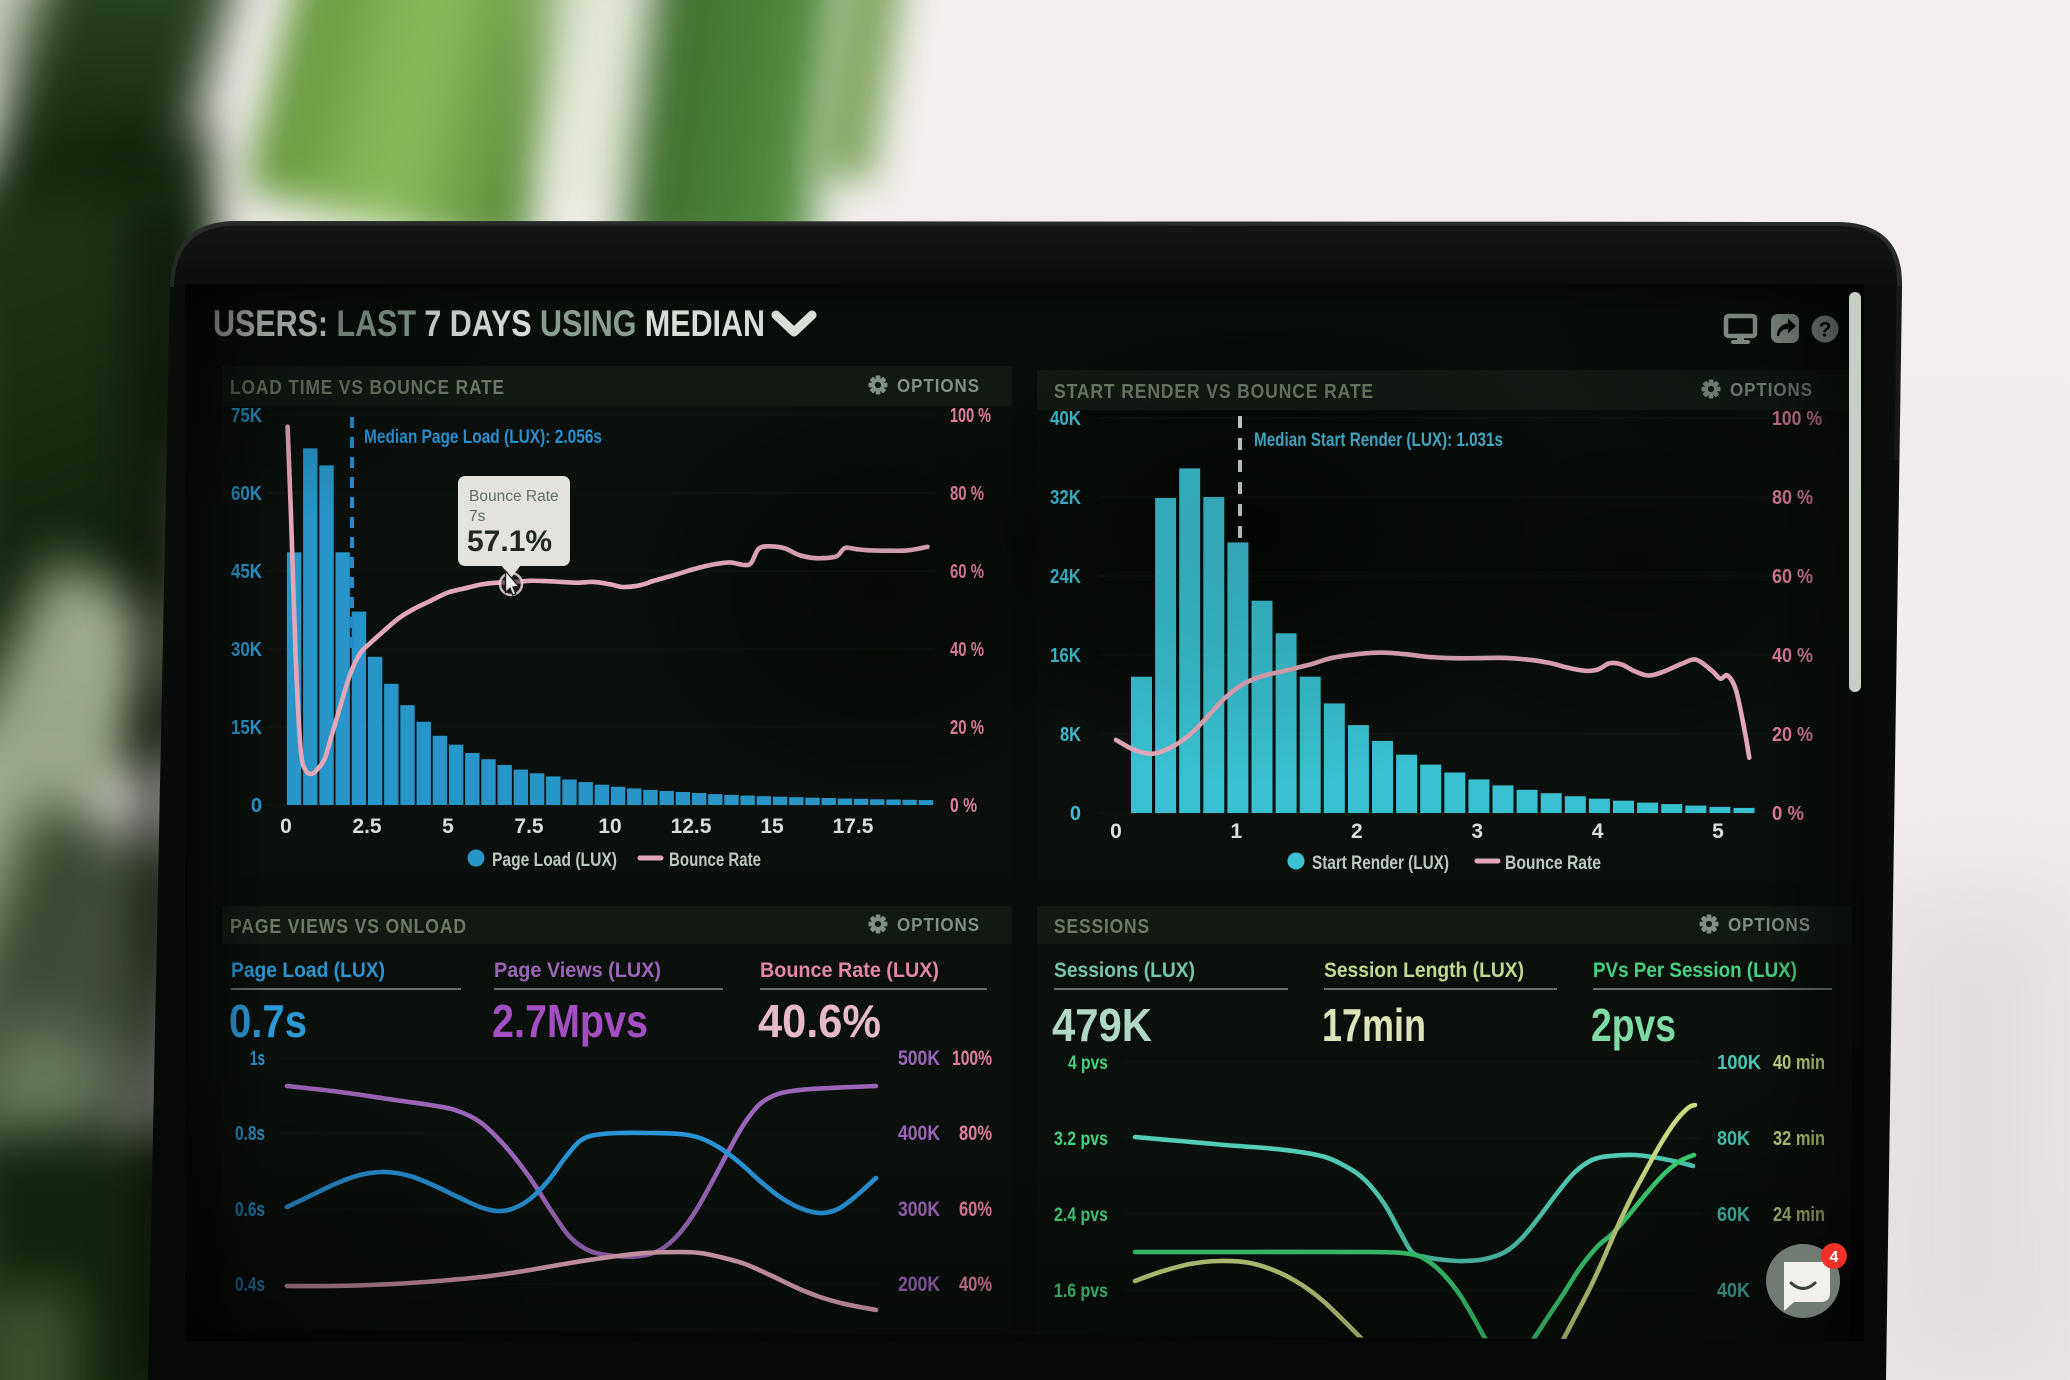 The image size is (2070, 1380). Describe the element at coordinates (1081, 1139) in the screenshot. I see `svg-text: 3.2 pvs` at that location.